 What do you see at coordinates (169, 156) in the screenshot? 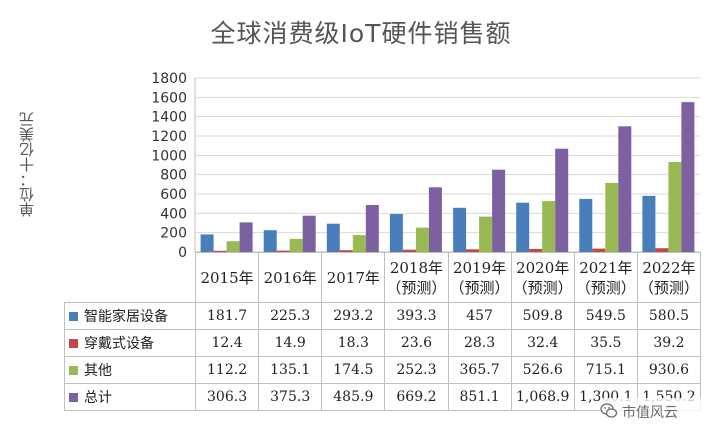
I see `y-tick-label: 1000` at bounding box center [169, 156].